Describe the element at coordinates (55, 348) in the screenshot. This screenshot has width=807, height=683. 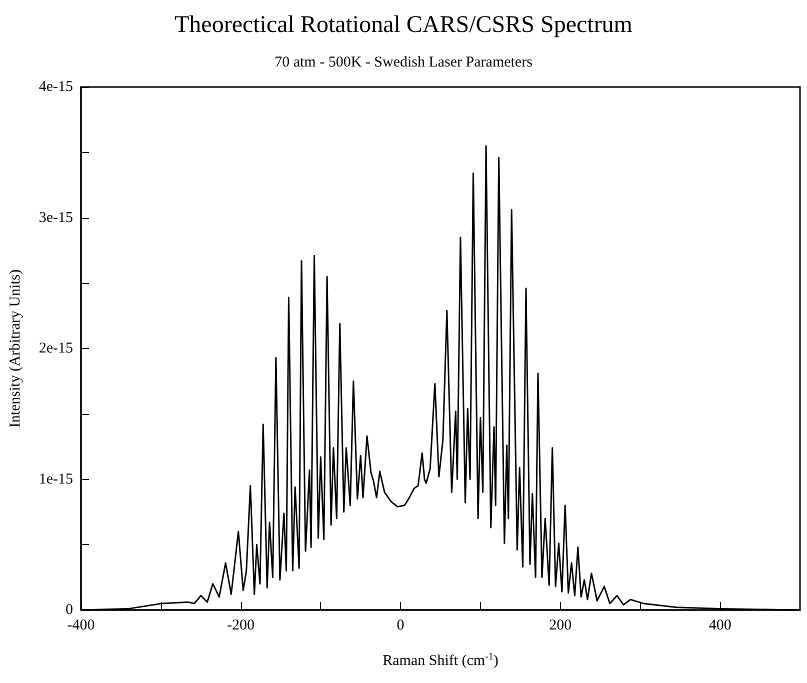
I see `y-tick-label: 2e-15` at that location.